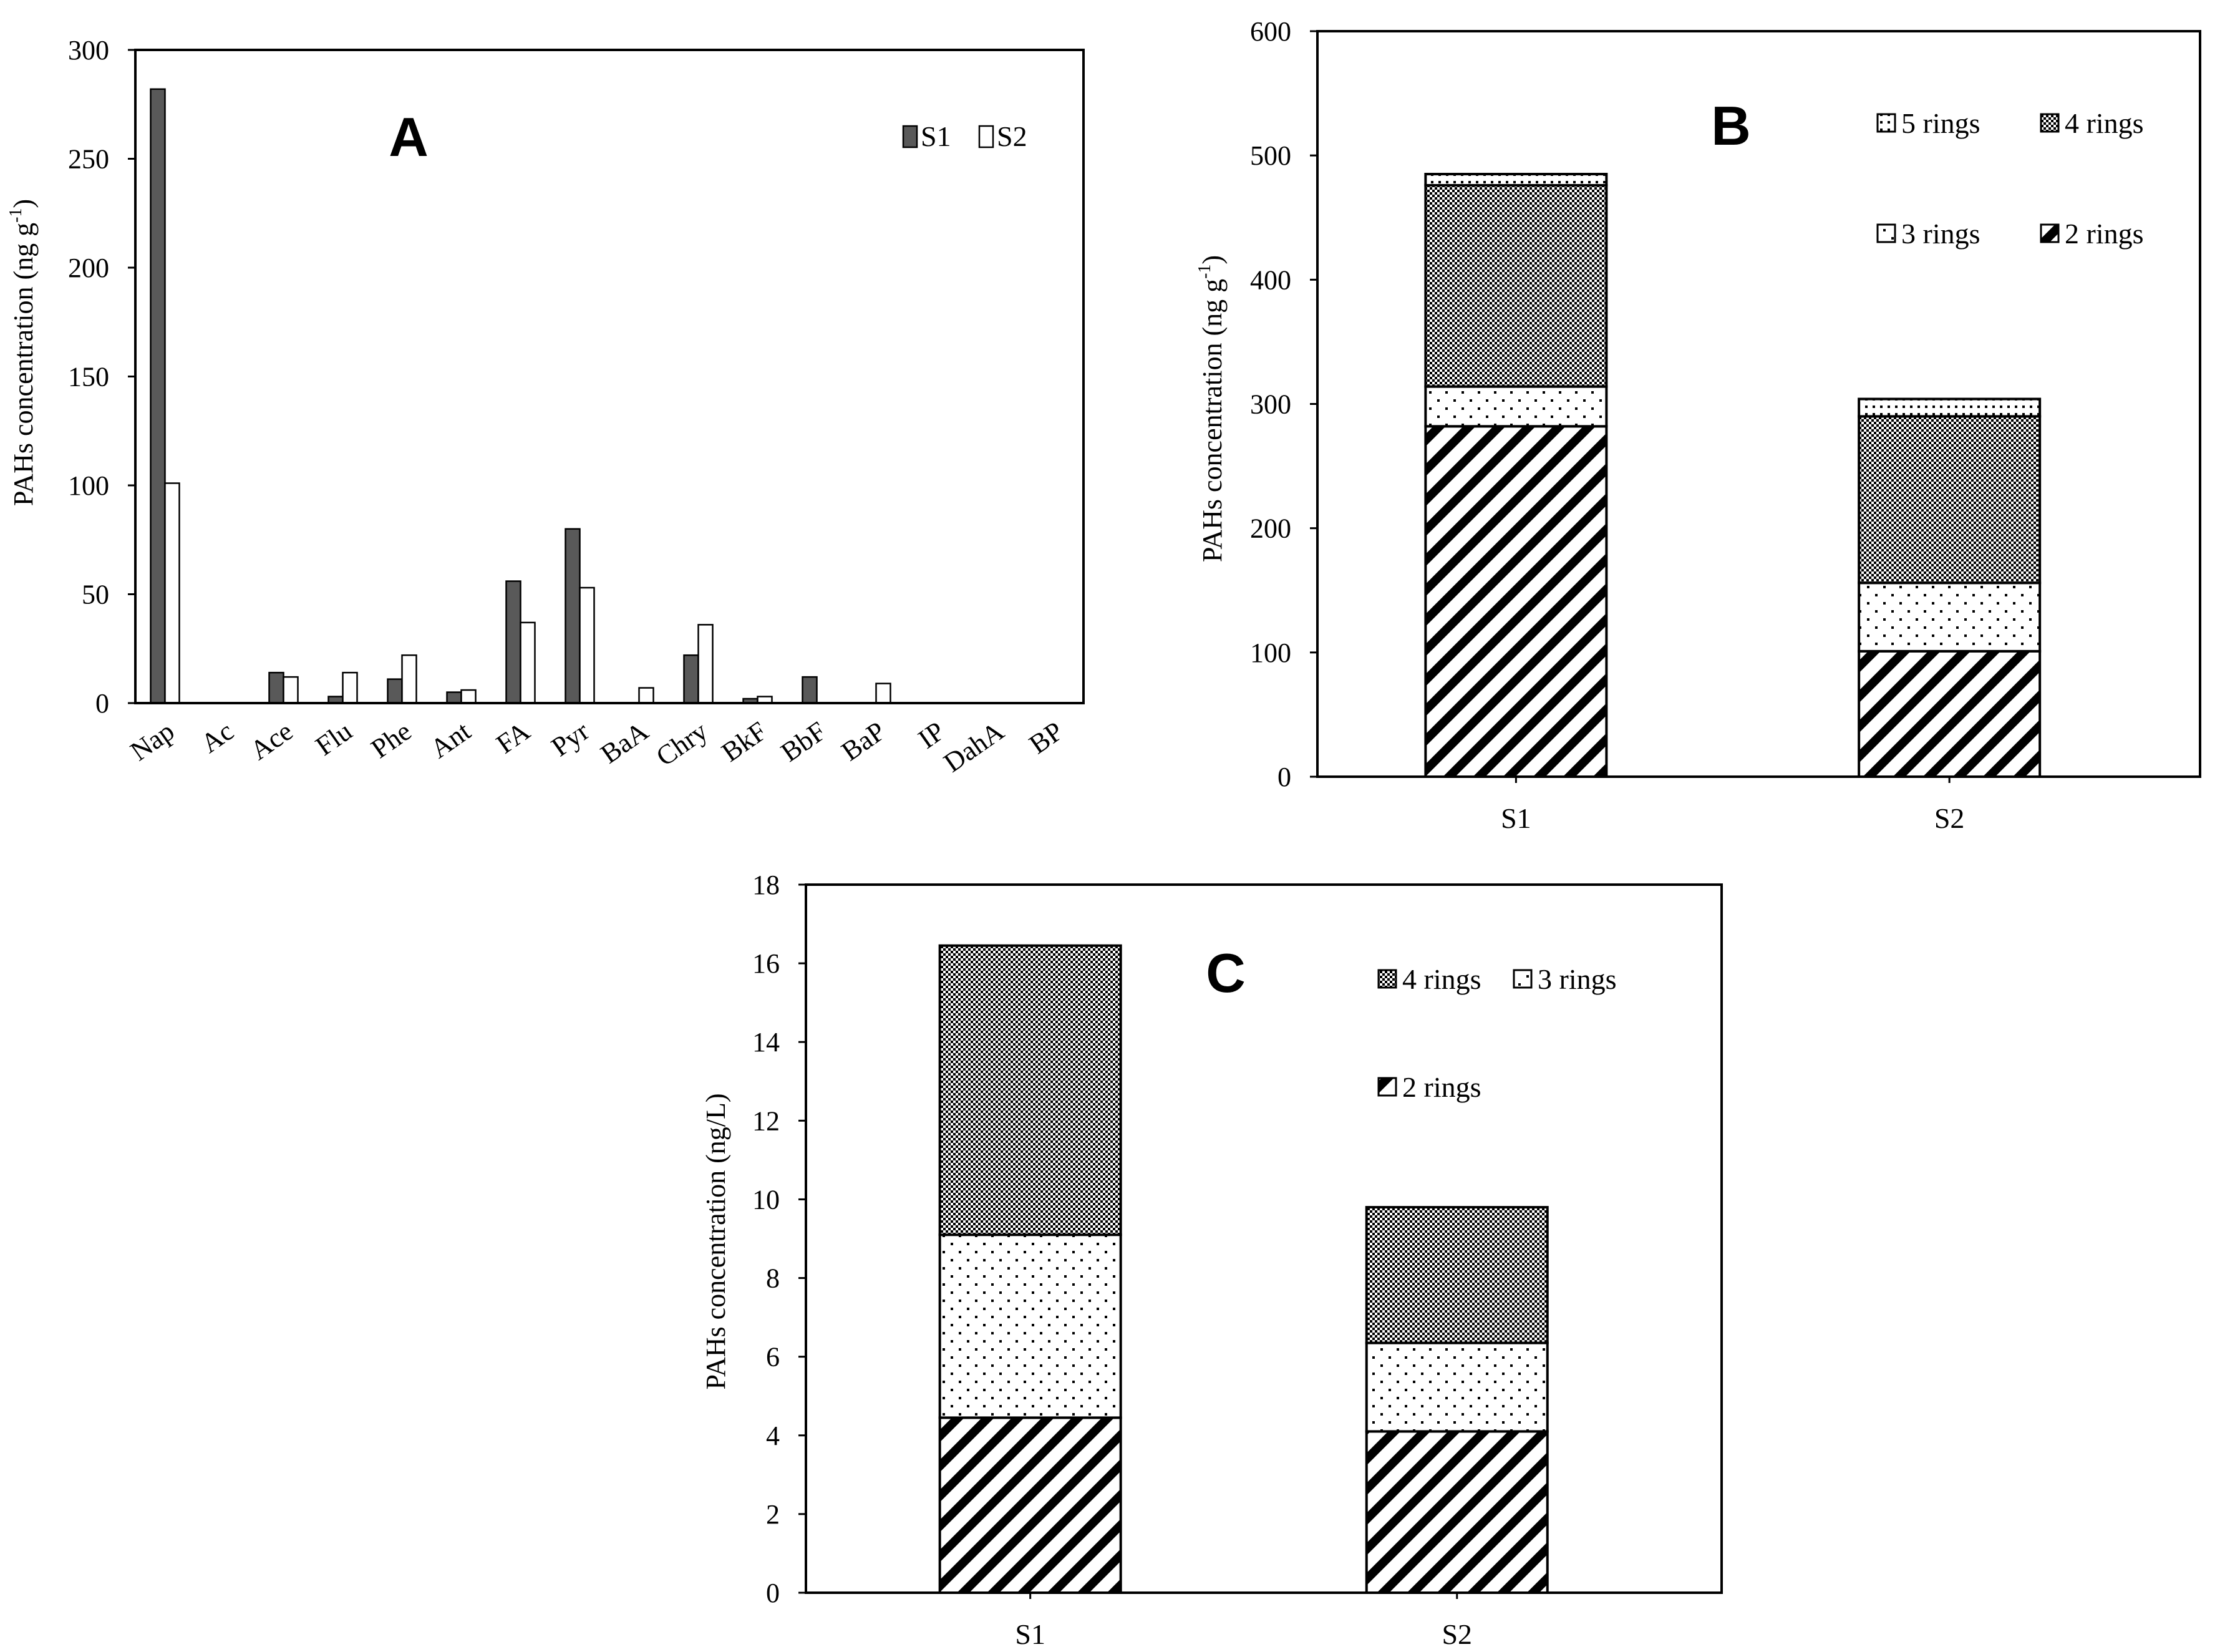  Describe the element at coordinates (1030, 1090) in the screenshot. I see `chart-c-bar-4-rings-s1` at that location.